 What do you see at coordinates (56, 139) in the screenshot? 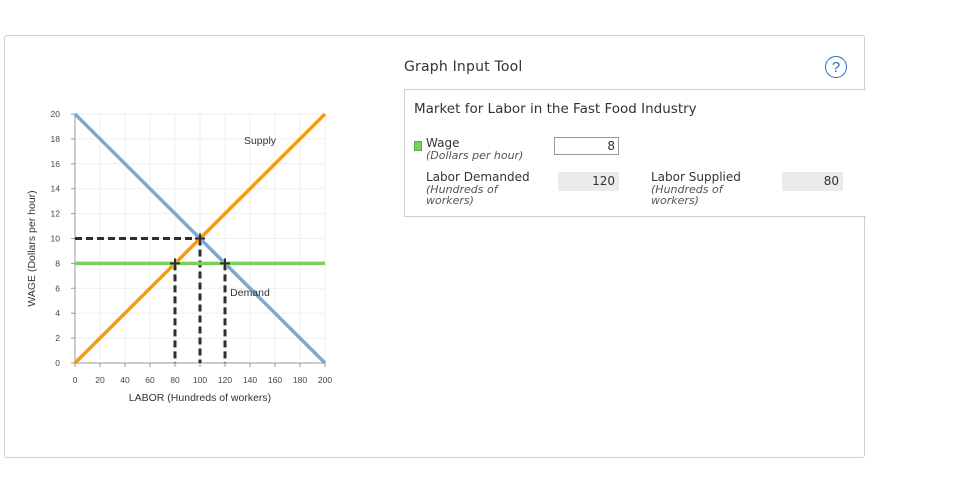
I see `y-tick-label: 18` at bounding box center [56, 139].